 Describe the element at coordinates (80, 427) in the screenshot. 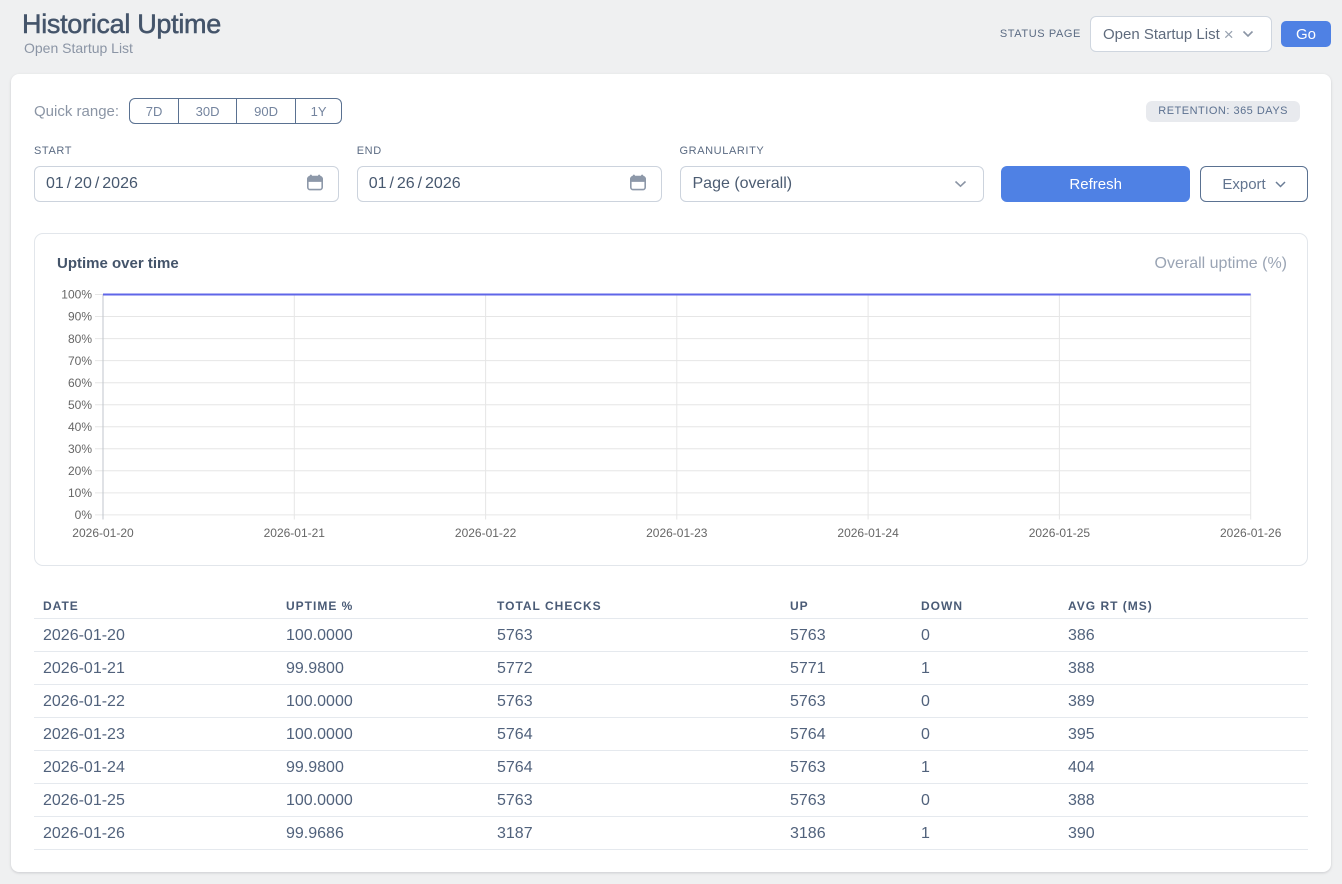

I see `svg-text: 40%` at that location.